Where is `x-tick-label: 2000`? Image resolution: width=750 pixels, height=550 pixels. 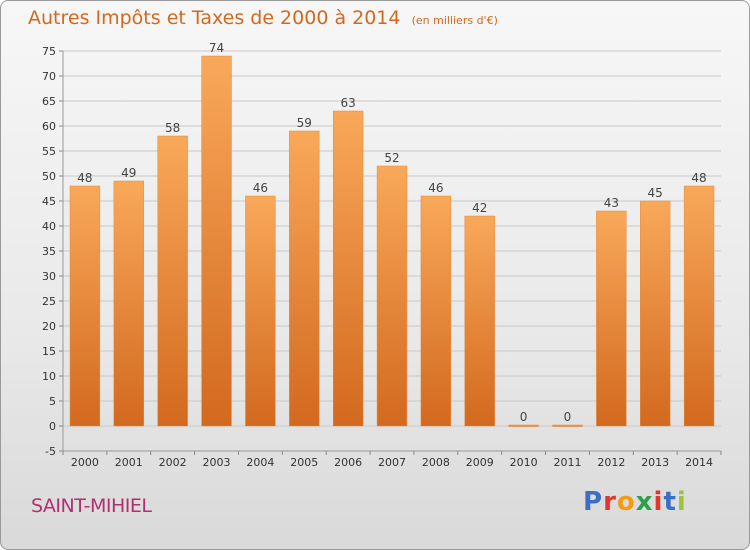 x-tick-label: 2000 is located at coordinates (85, 462).